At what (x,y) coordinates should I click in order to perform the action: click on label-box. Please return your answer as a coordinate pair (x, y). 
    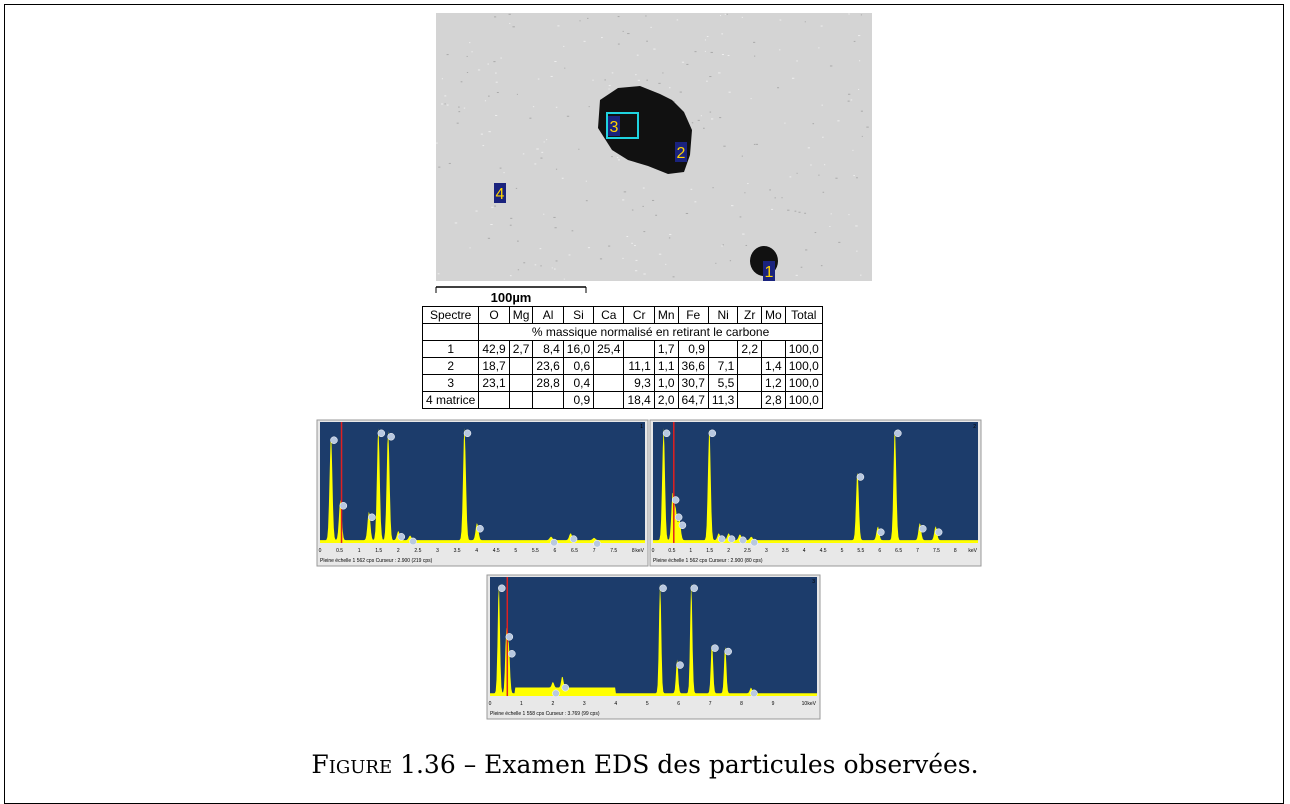
    Looking at the image, I should click on (614, 126).